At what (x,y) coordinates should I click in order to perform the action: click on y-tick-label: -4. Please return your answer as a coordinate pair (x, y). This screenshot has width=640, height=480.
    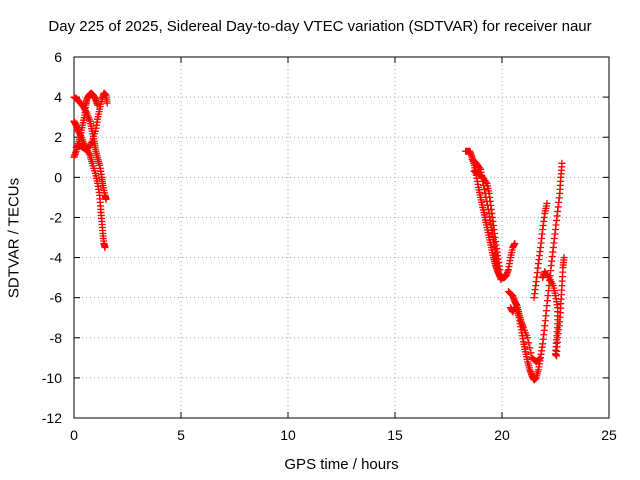
    Looking at the image, I should click on (56, 258).